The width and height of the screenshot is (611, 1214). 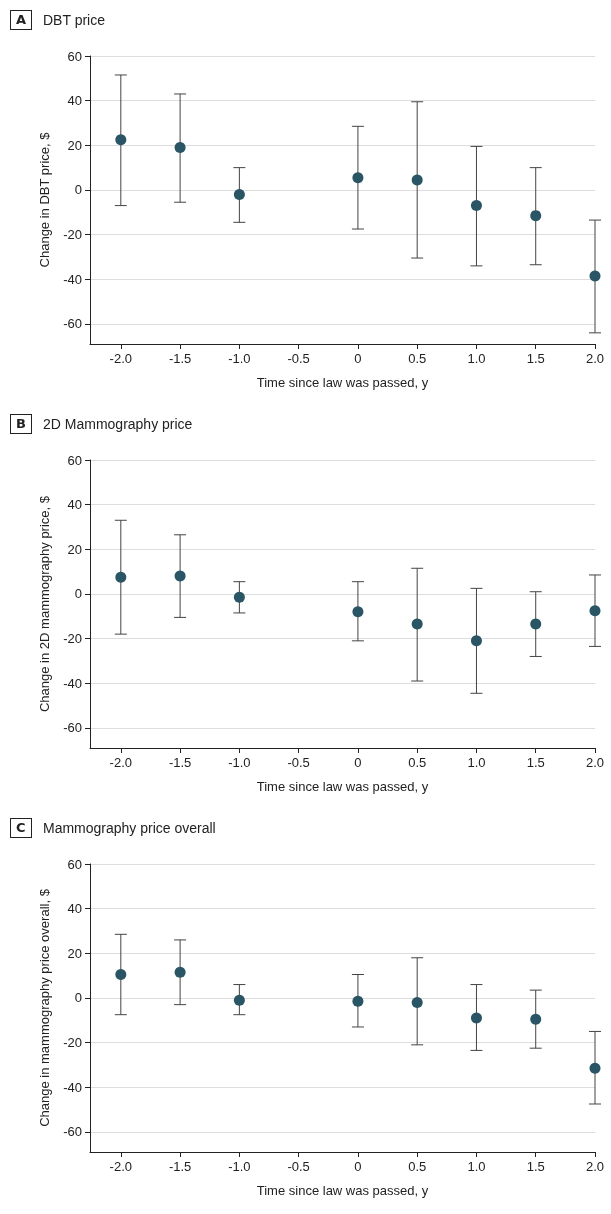 What do you see at coordinates (44, 1007) in the screenshot?
I see `y-axis-title: Change in mammography price overall, $` at bounding box center [44, 1007].